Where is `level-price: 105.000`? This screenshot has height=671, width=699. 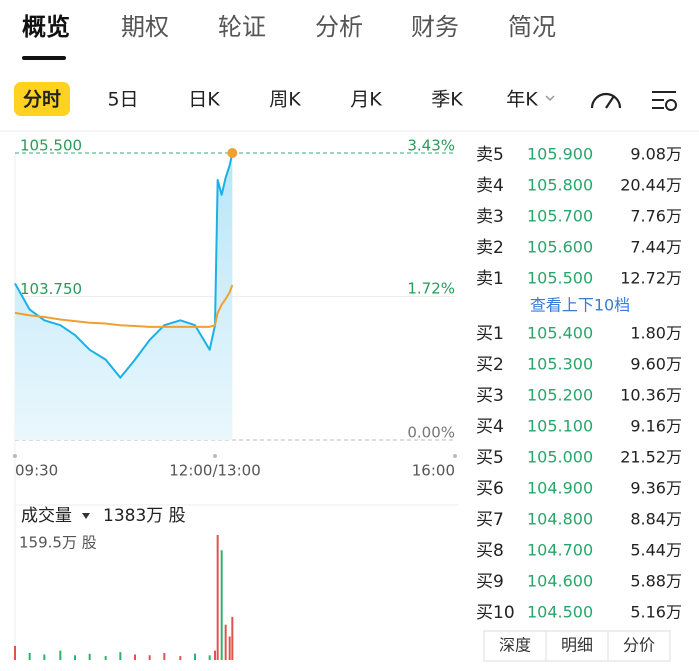
level-price: 105.000 is located at coordinates (560, 457).